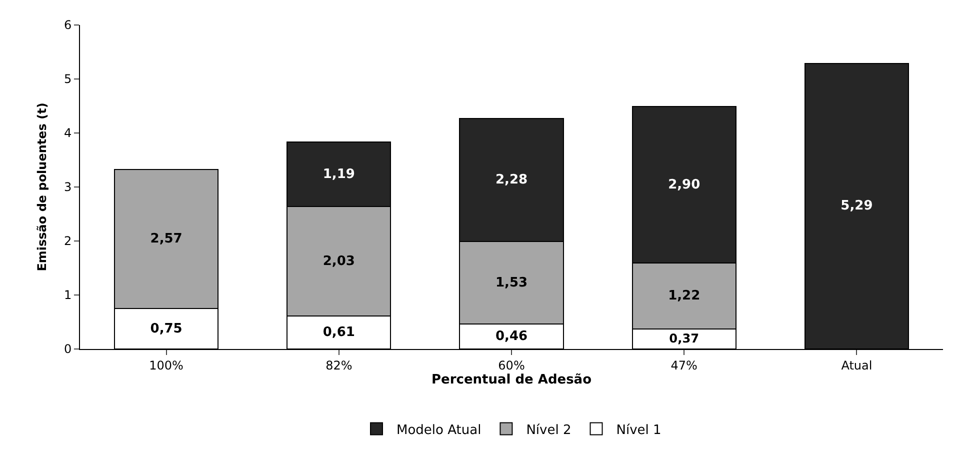 This screenshot has height=456, width=973. What do you see at coordinates (856, 365) in the screenshot?
I see `x-tick-label: Atual` at bounding box center [856, 365].